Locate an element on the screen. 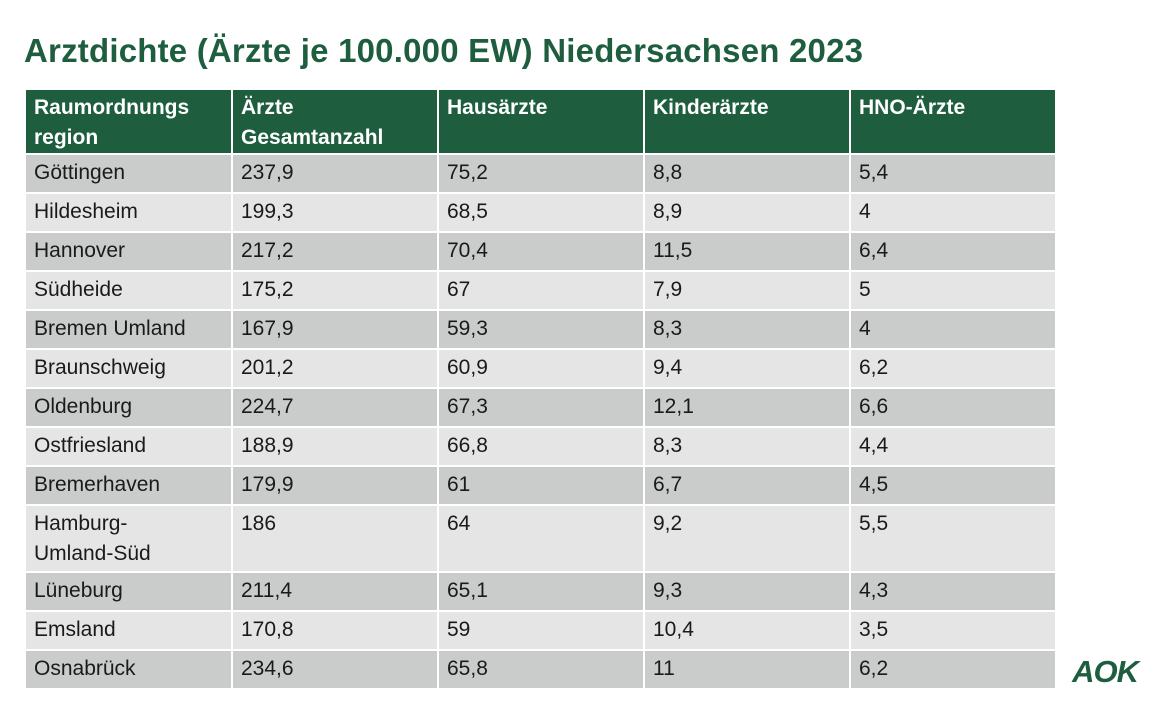 Image resolution: width=1152 pixels, height=720 pixels. cell-pediatricians: 11 is located at coordinates (747, 669).